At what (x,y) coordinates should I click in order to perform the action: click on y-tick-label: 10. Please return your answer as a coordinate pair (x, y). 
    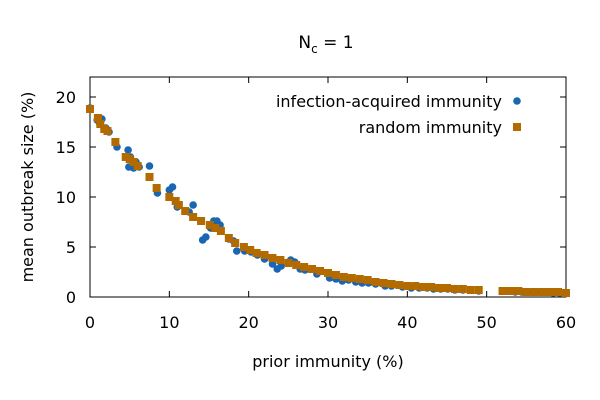
    Looking at the image, I should click on (66, 197).